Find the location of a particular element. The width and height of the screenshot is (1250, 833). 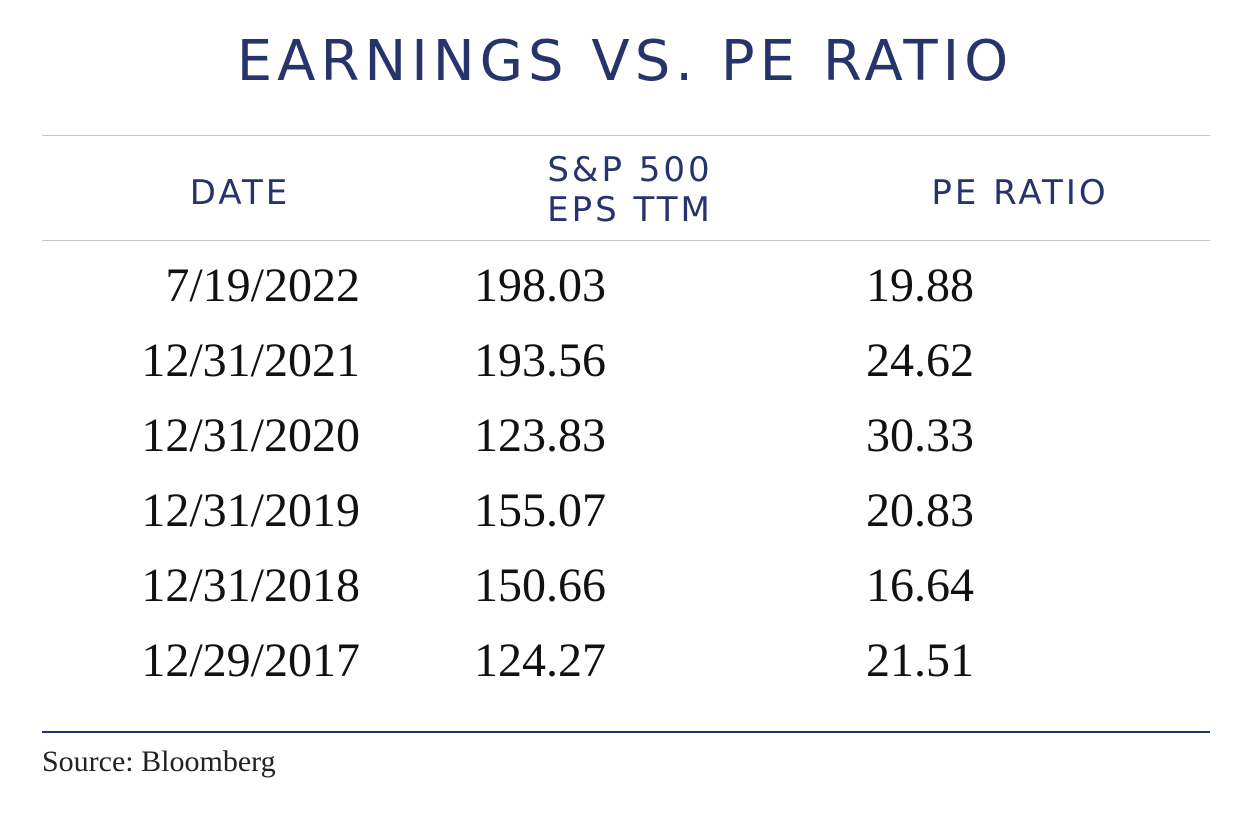

eps-cell: 124.27 is located at coordinates (540, 660).